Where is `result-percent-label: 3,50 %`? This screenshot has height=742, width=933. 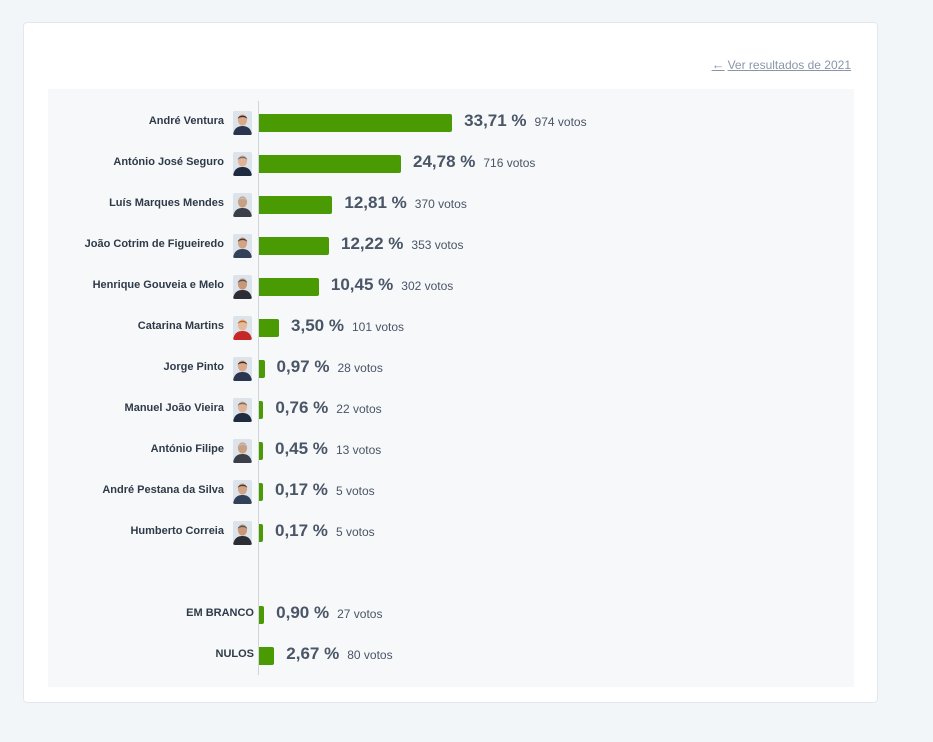 result-percent-label: 3,50 % is located at coordinates (317, 325).